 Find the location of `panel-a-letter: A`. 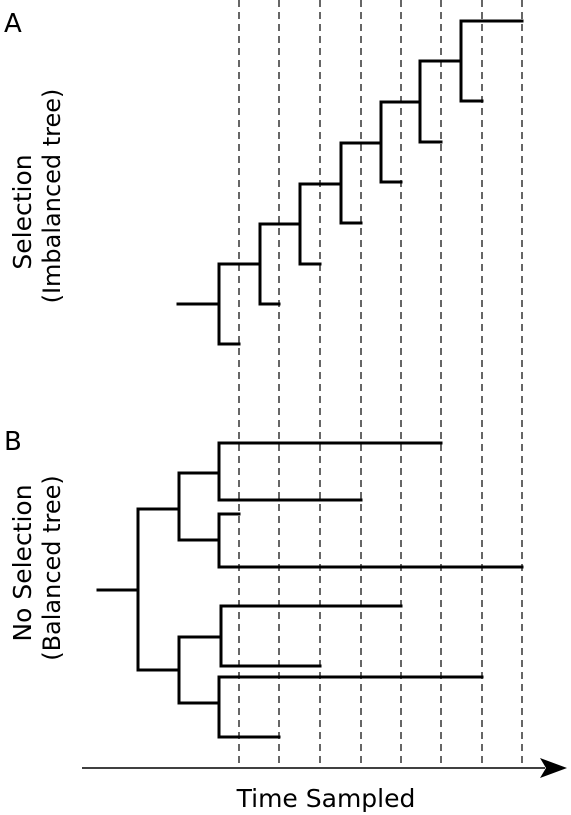

panel-a-letter: A is located at coordinates (13, 24).